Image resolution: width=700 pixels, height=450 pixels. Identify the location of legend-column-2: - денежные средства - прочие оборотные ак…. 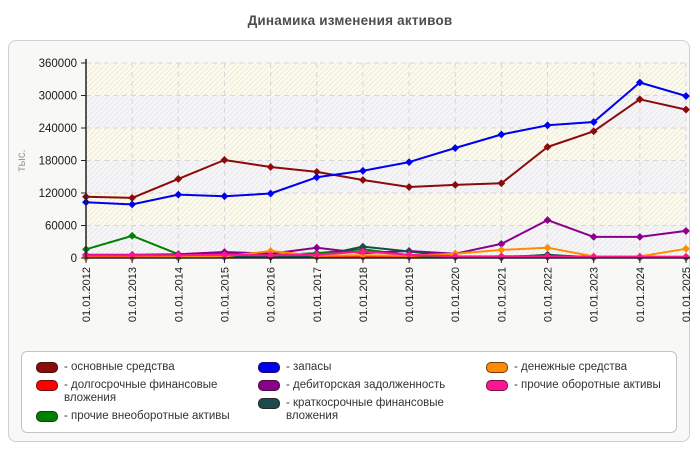
(576, 393).